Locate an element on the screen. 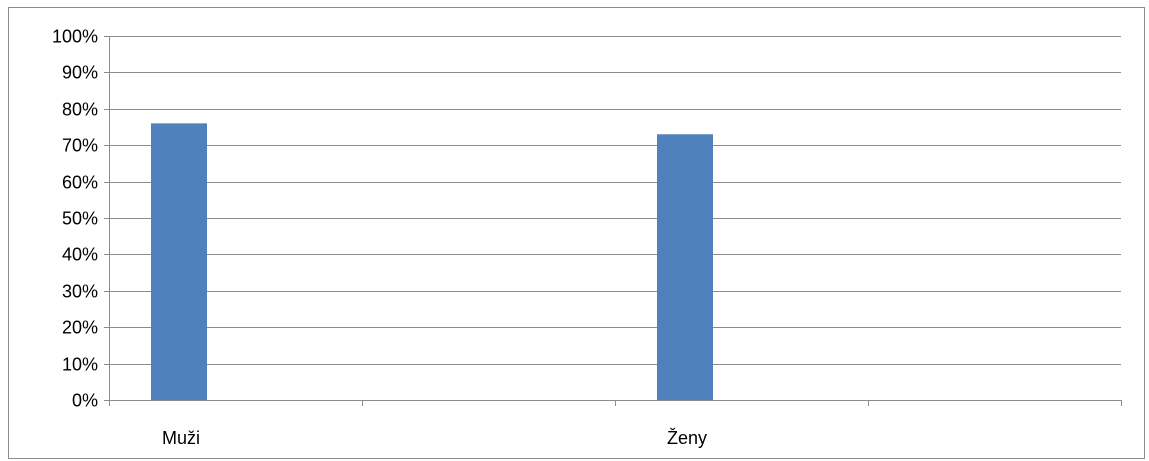 This screenshot has width=1149, height=461. y-tick-label: 70% is located at coordinates (80, 146).